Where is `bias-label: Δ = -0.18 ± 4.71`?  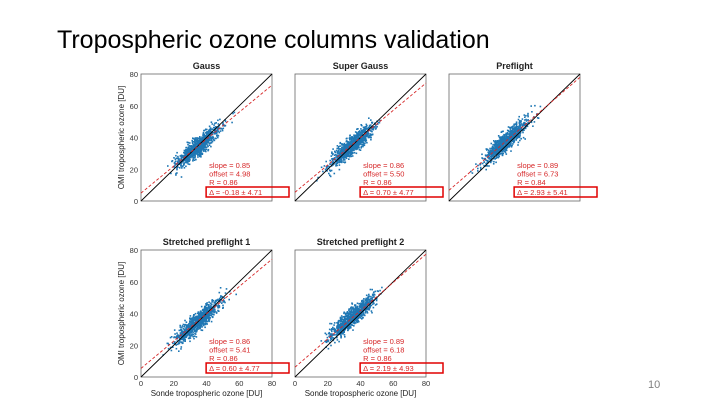
bias-label: Δ = -0.18 ± 4.71 is located at coordinates (235, 192).